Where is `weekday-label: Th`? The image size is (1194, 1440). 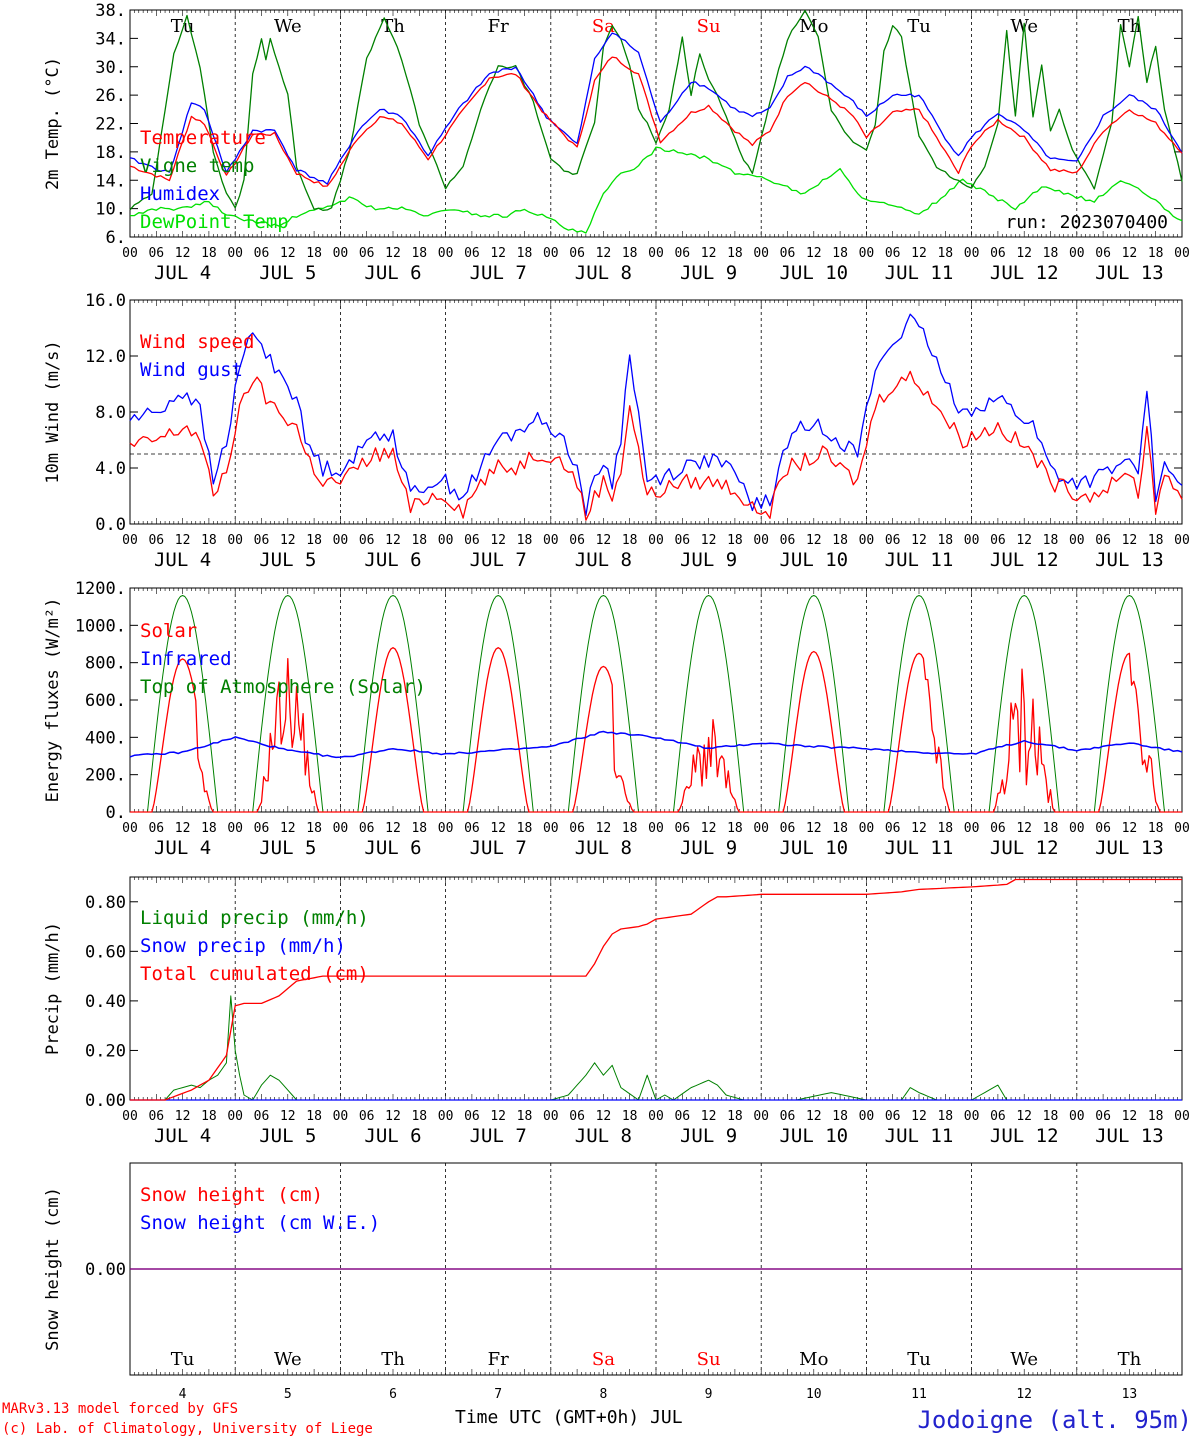
weekday-label: Th is located at coordinates (393, 1359).